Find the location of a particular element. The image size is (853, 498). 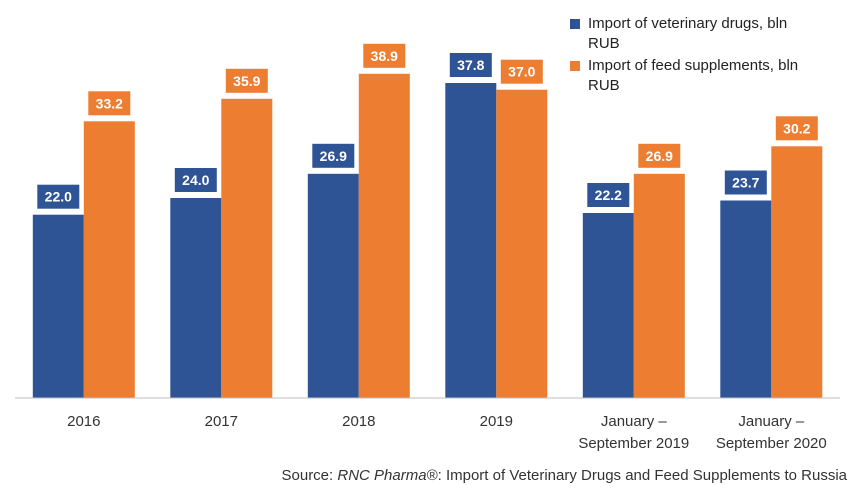

x-tick-label-january-september-2019-line-1: January – is located at coordinates (634, 421).